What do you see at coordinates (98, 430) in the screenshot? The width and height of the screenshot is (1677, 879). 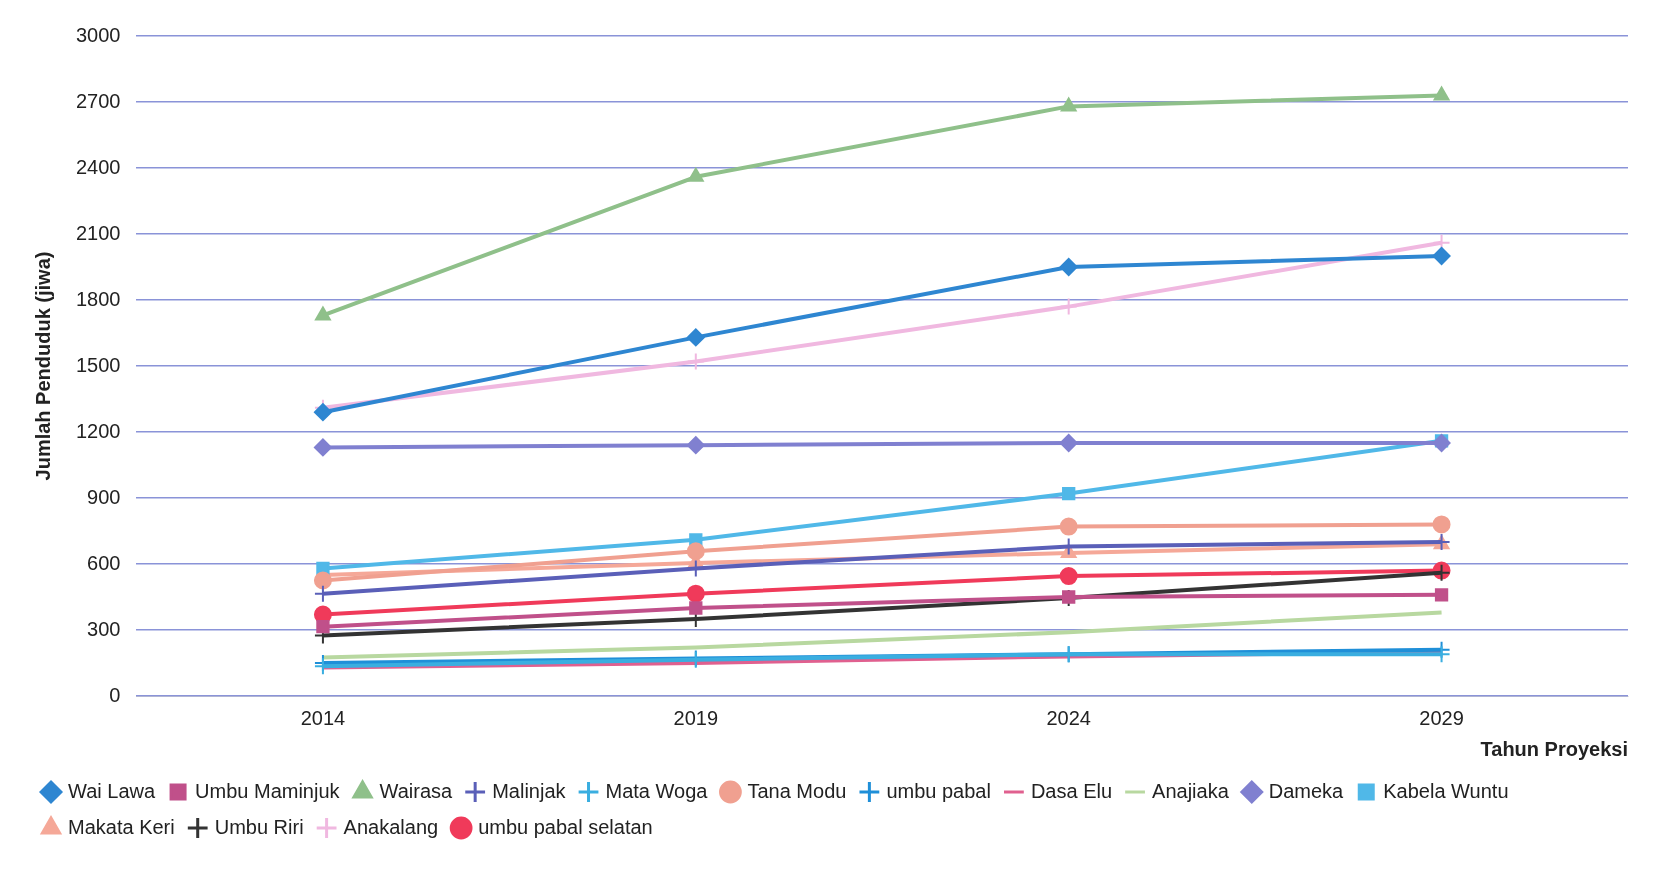 I see `y-tick-label: 1200` at bounding box center [98, 430].